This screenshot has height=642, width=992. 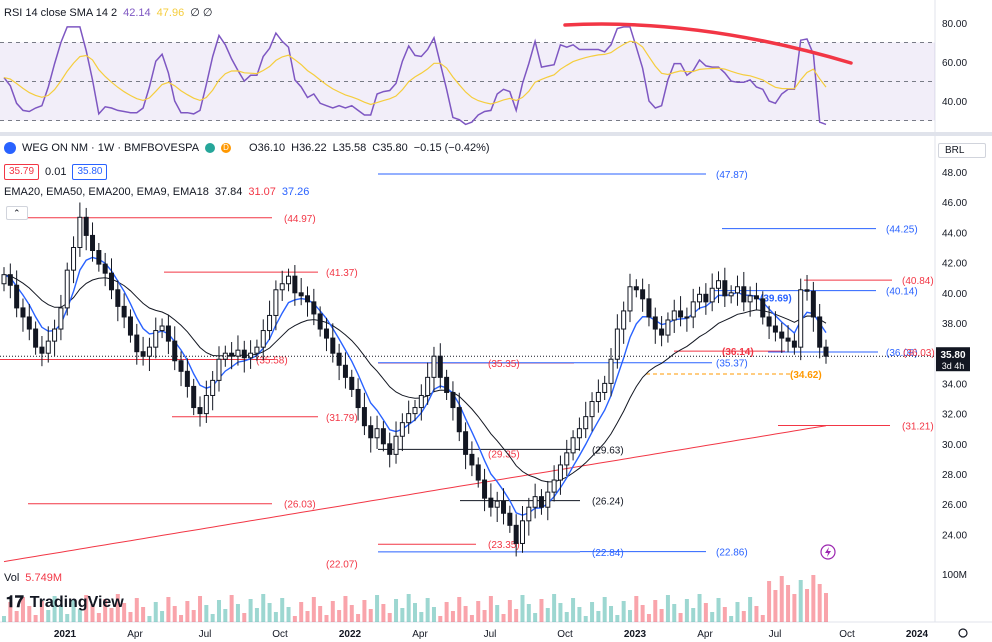 I want to click on tradingview-logo: 𝟏𝟕 TradingView, so click(x=65, y=603).